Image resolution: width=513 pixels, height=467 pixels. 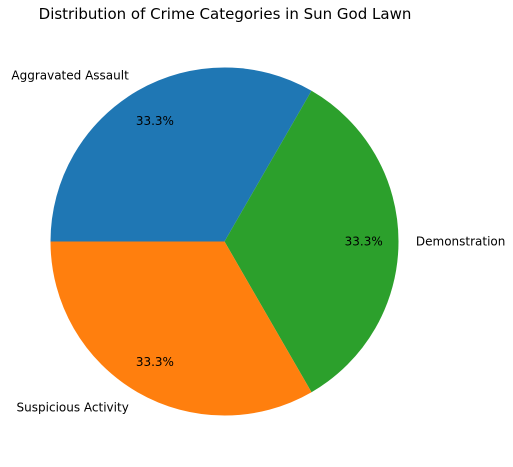 I want to click on slice-label-suspicious-activity: Suspicious Activity, so click(x=73, y=407).